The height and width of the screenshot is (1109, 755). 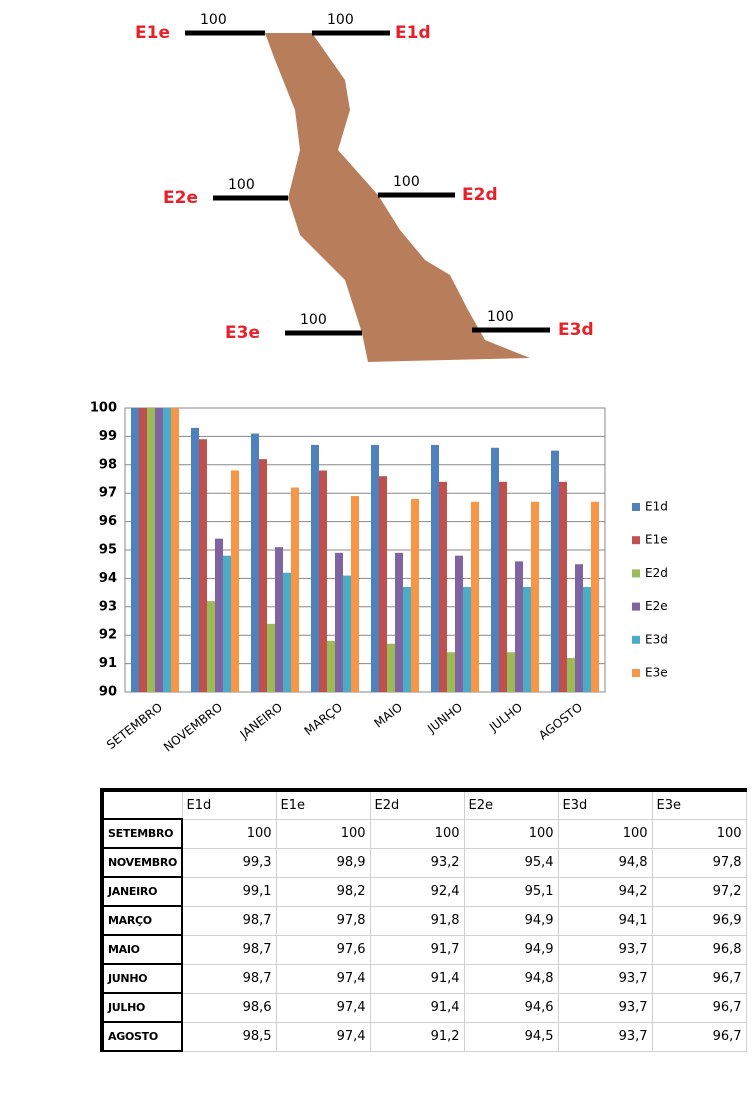 What do you see at coordinates (656, 507) in the screenshot?
I see `legend-label: E1d` at bounding box center [656, 507].